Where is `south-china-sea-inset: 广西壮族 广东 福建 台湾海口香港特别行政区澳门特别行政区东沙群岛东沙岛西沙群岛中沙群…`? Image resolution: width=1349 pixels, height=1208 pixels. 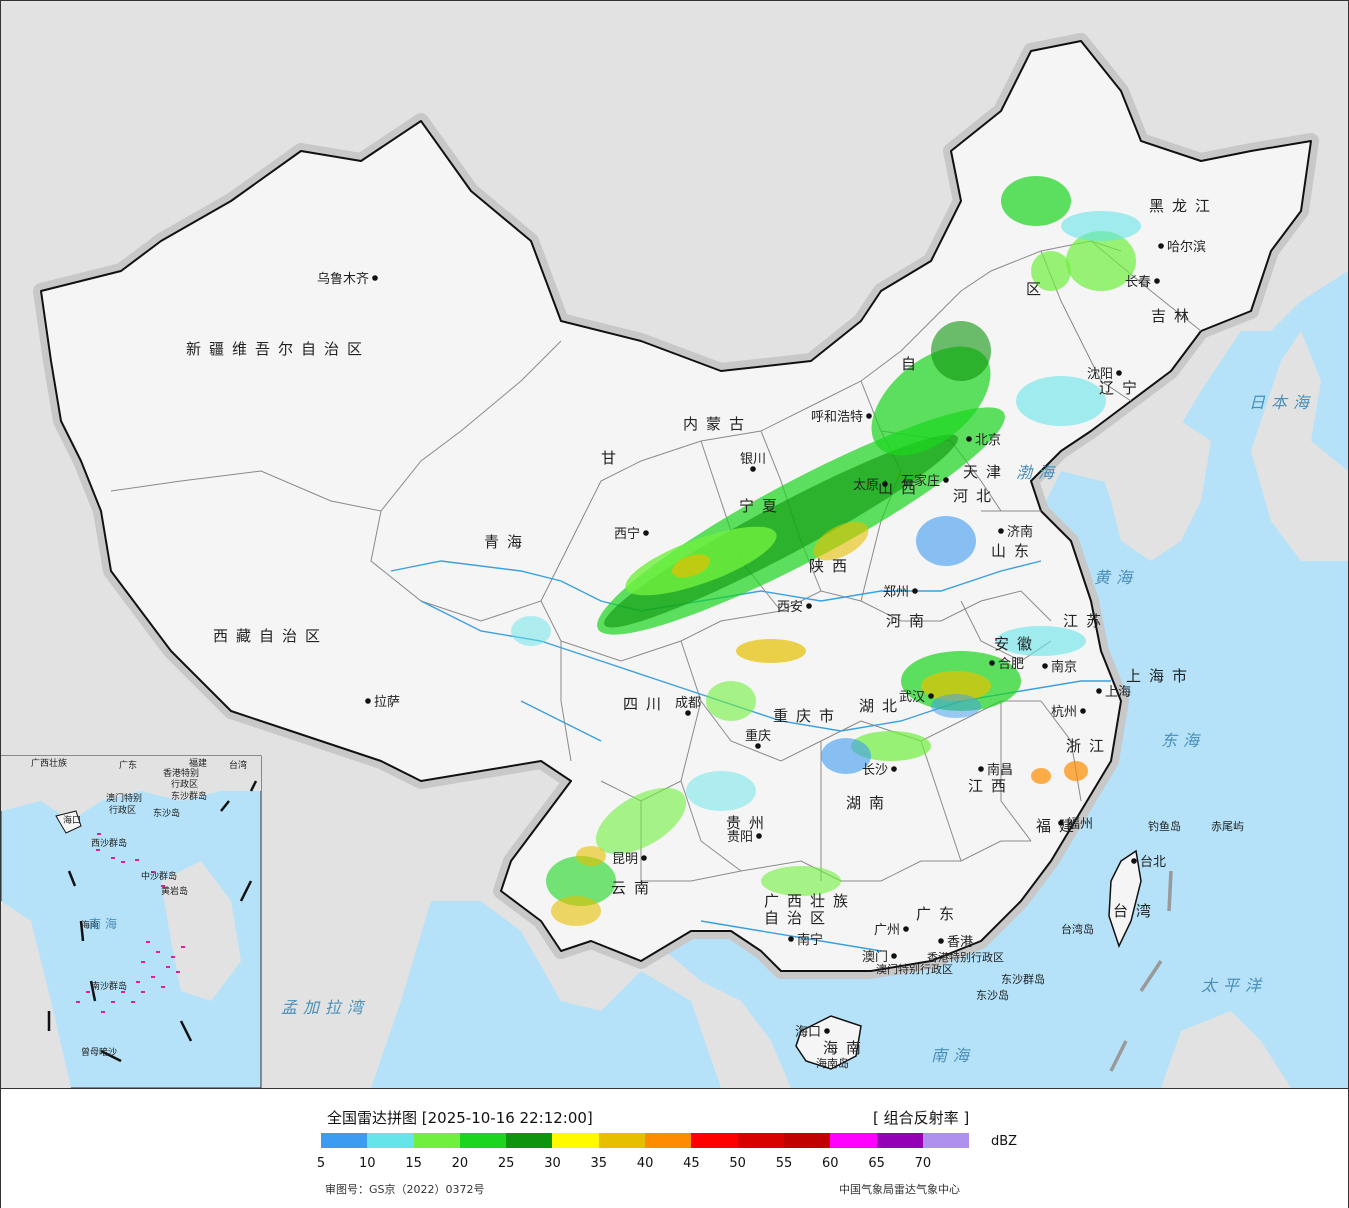
south-china-sea-inset: 广西壮族 广东 福建 台湾海口香港特别行政区澳门特别行政区东沙群岛东沙岛西沙群岛中沙群… is located at coordinates (131, 921).